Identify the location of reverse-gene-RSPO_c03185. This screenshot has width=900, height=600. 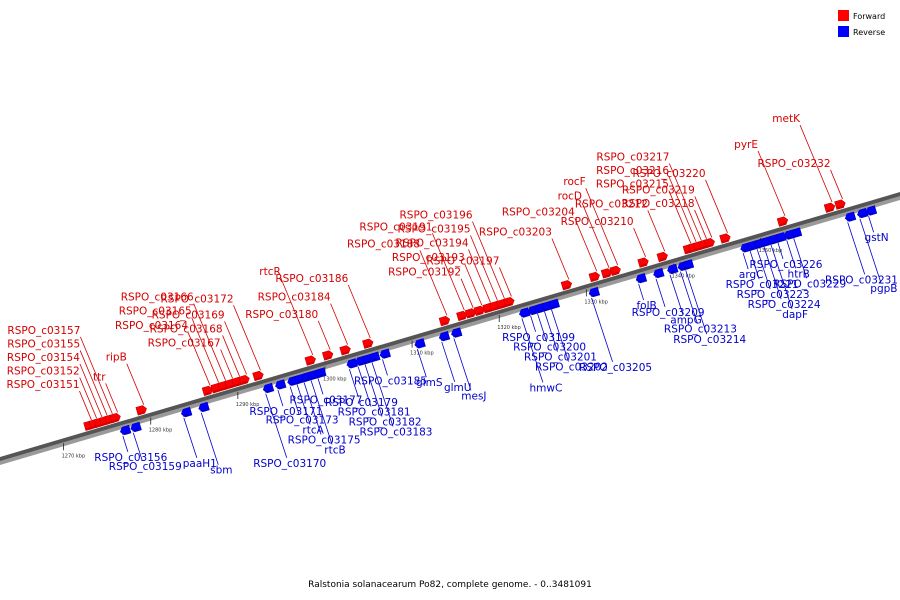
(385, 353).